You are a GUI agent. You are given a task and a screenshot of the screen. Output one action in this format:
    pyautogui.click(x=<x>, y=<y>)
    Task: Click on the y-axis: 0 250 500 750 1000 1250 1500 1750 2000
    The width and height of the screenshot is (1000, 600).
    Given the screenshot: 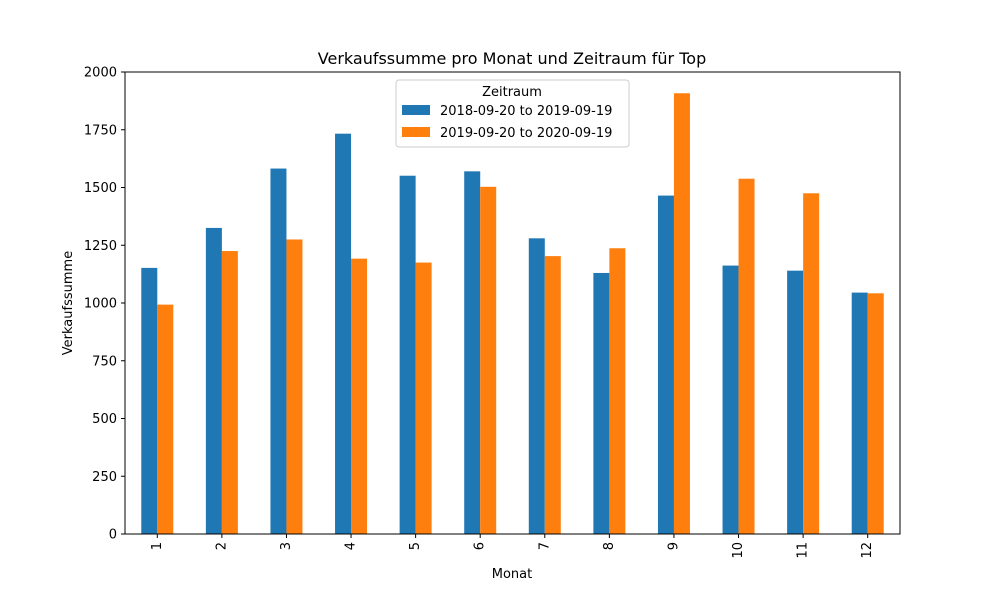 What is the action you would take?
    pyautogui.click(x=104, y=304)
    